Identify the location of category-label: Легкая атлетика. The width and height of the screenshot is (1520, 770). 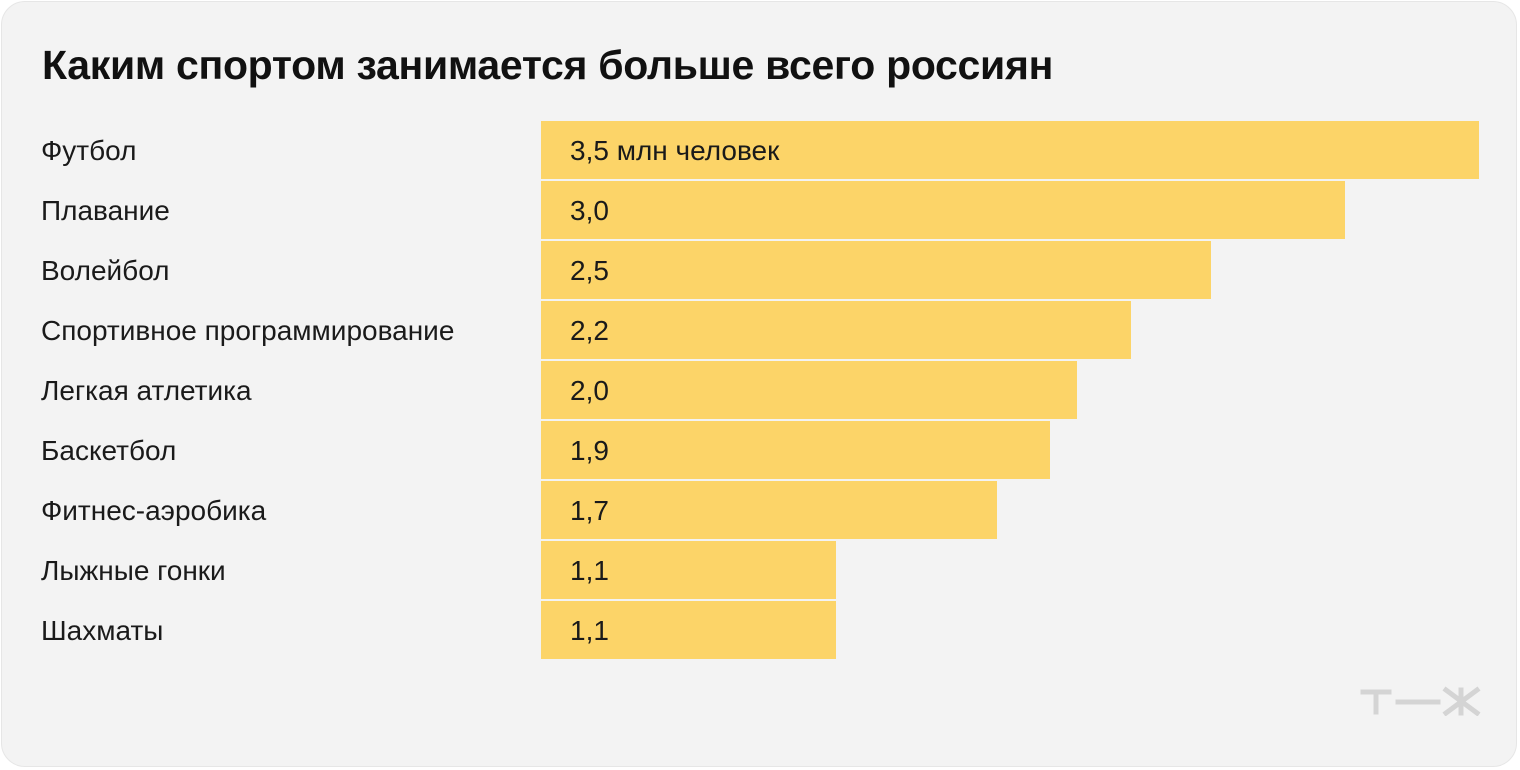
(146, 390).